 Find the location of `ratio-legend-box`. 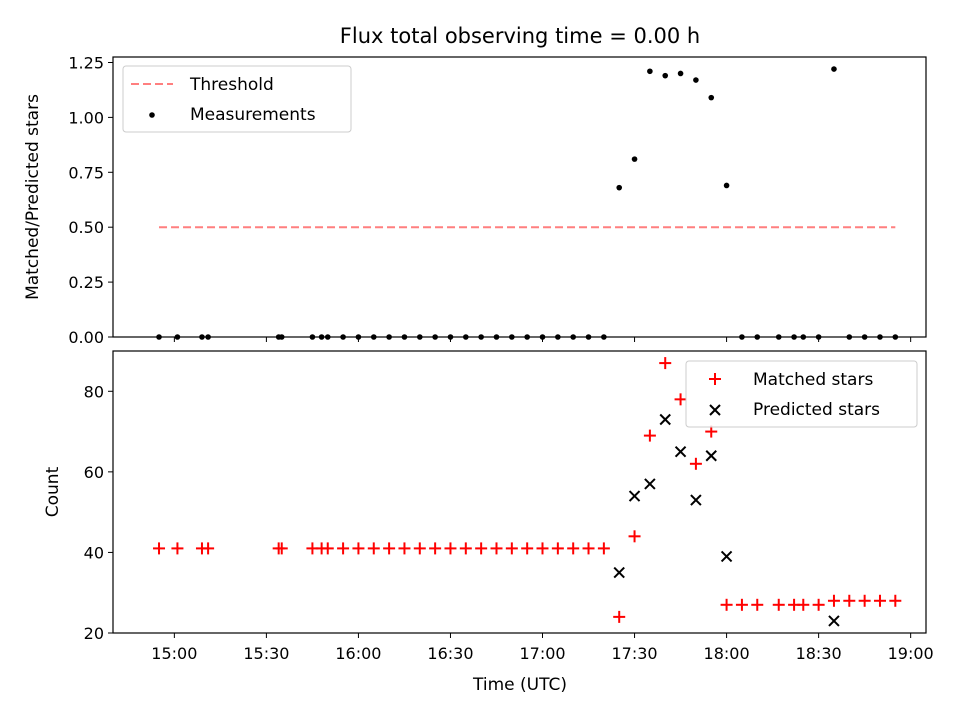

ratio-legend-box is located at coordinates (237, 99).